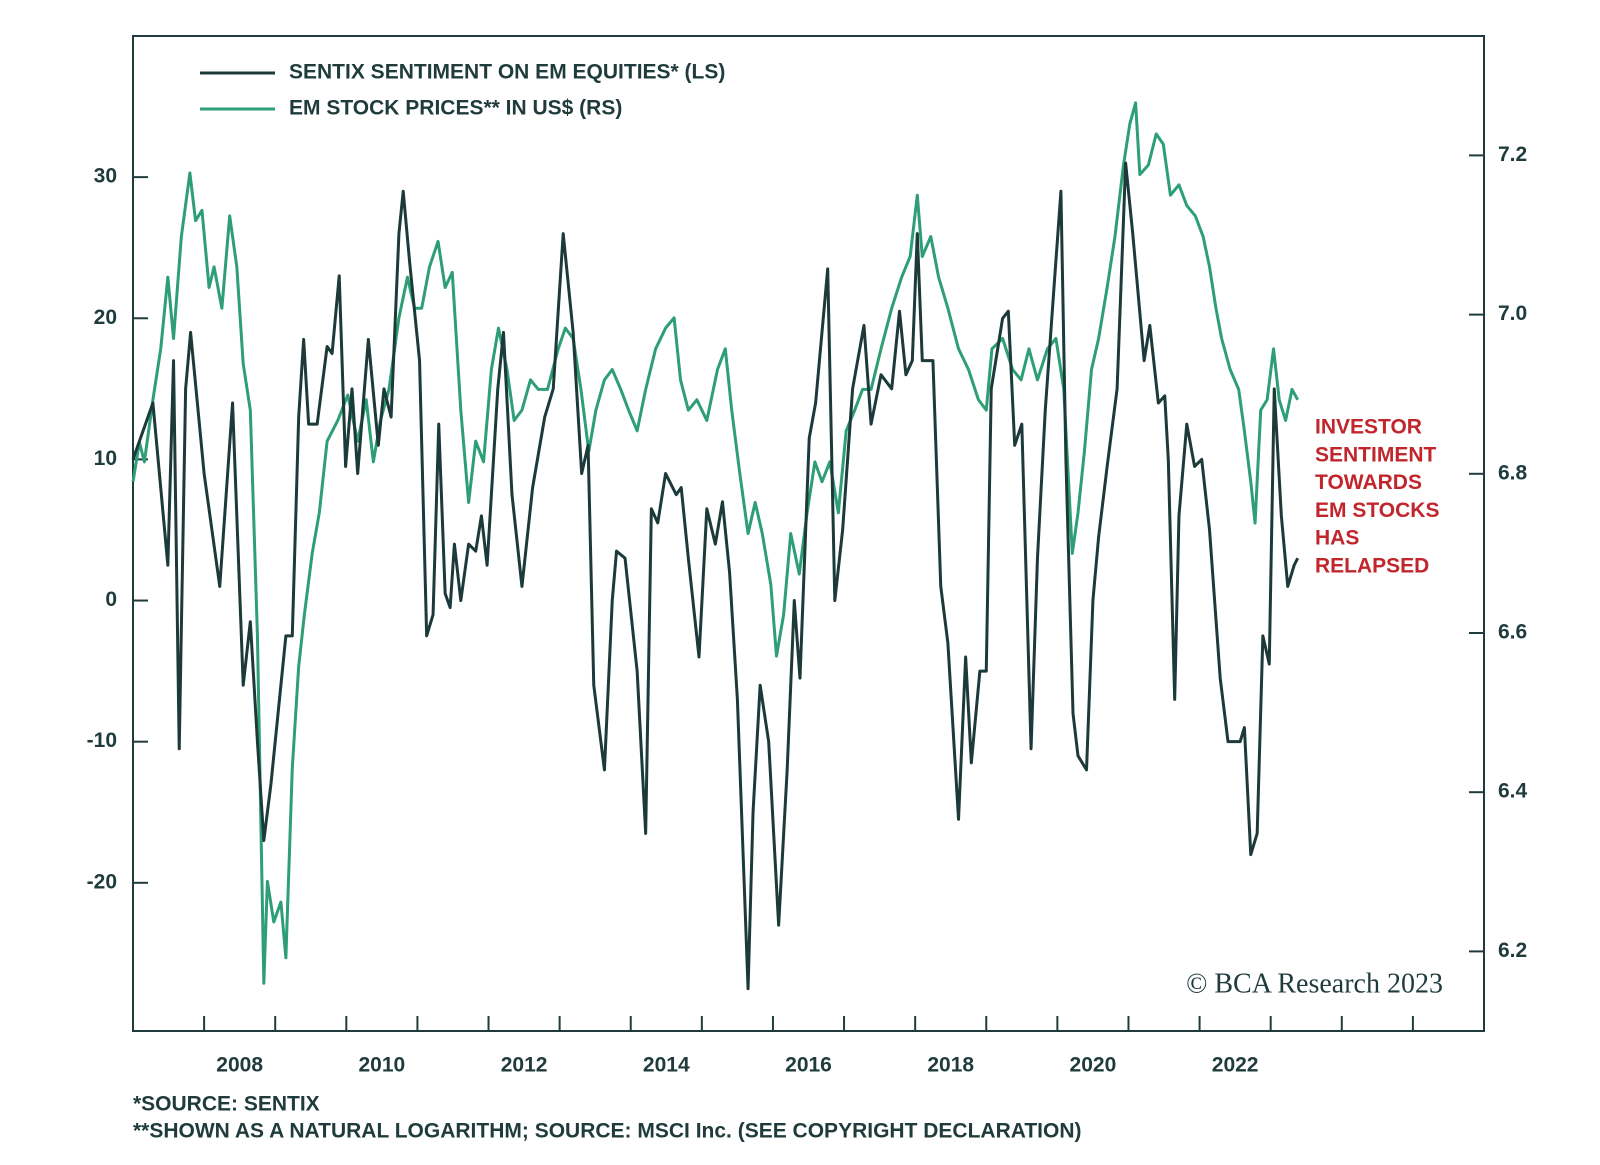 The height and width of the screenshot is (1165, 1600). Describe the element at coordinates (1337, 538) in the screenshot. I see `annotation-text: HAS` at that location.